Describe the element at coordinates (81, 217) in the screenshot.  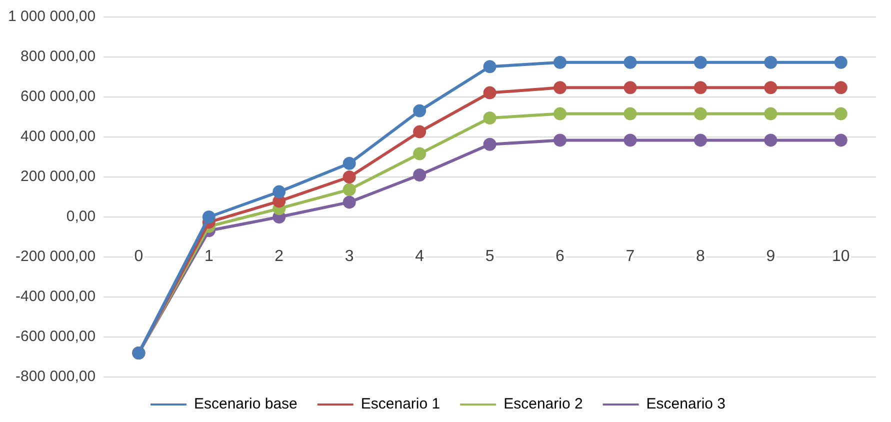
I see `y-tick-label: 0,00` at that location.